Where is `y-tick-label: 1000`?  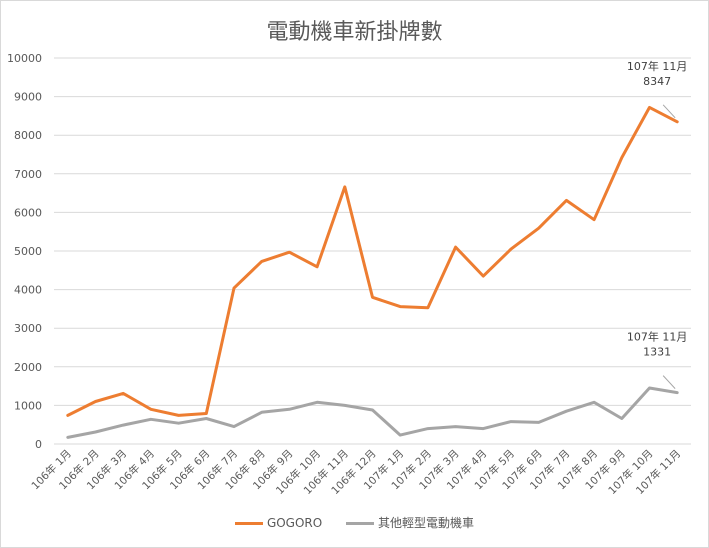
y-tick-label: 1000 is located at coordinates (28, 405).